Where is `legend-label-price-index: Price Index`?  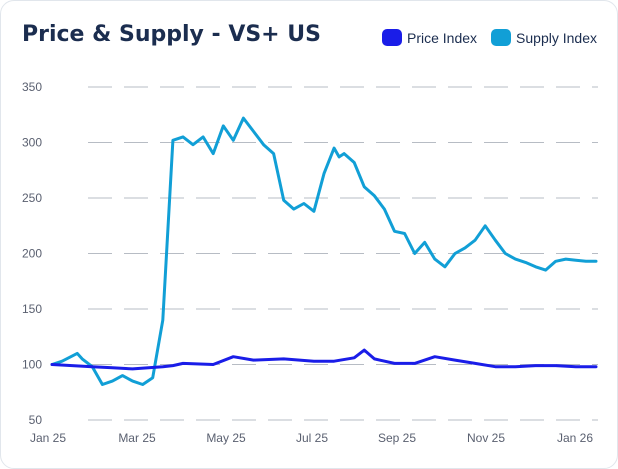
legend-label-price-index: Price Index is located at coordinates (442, 37).